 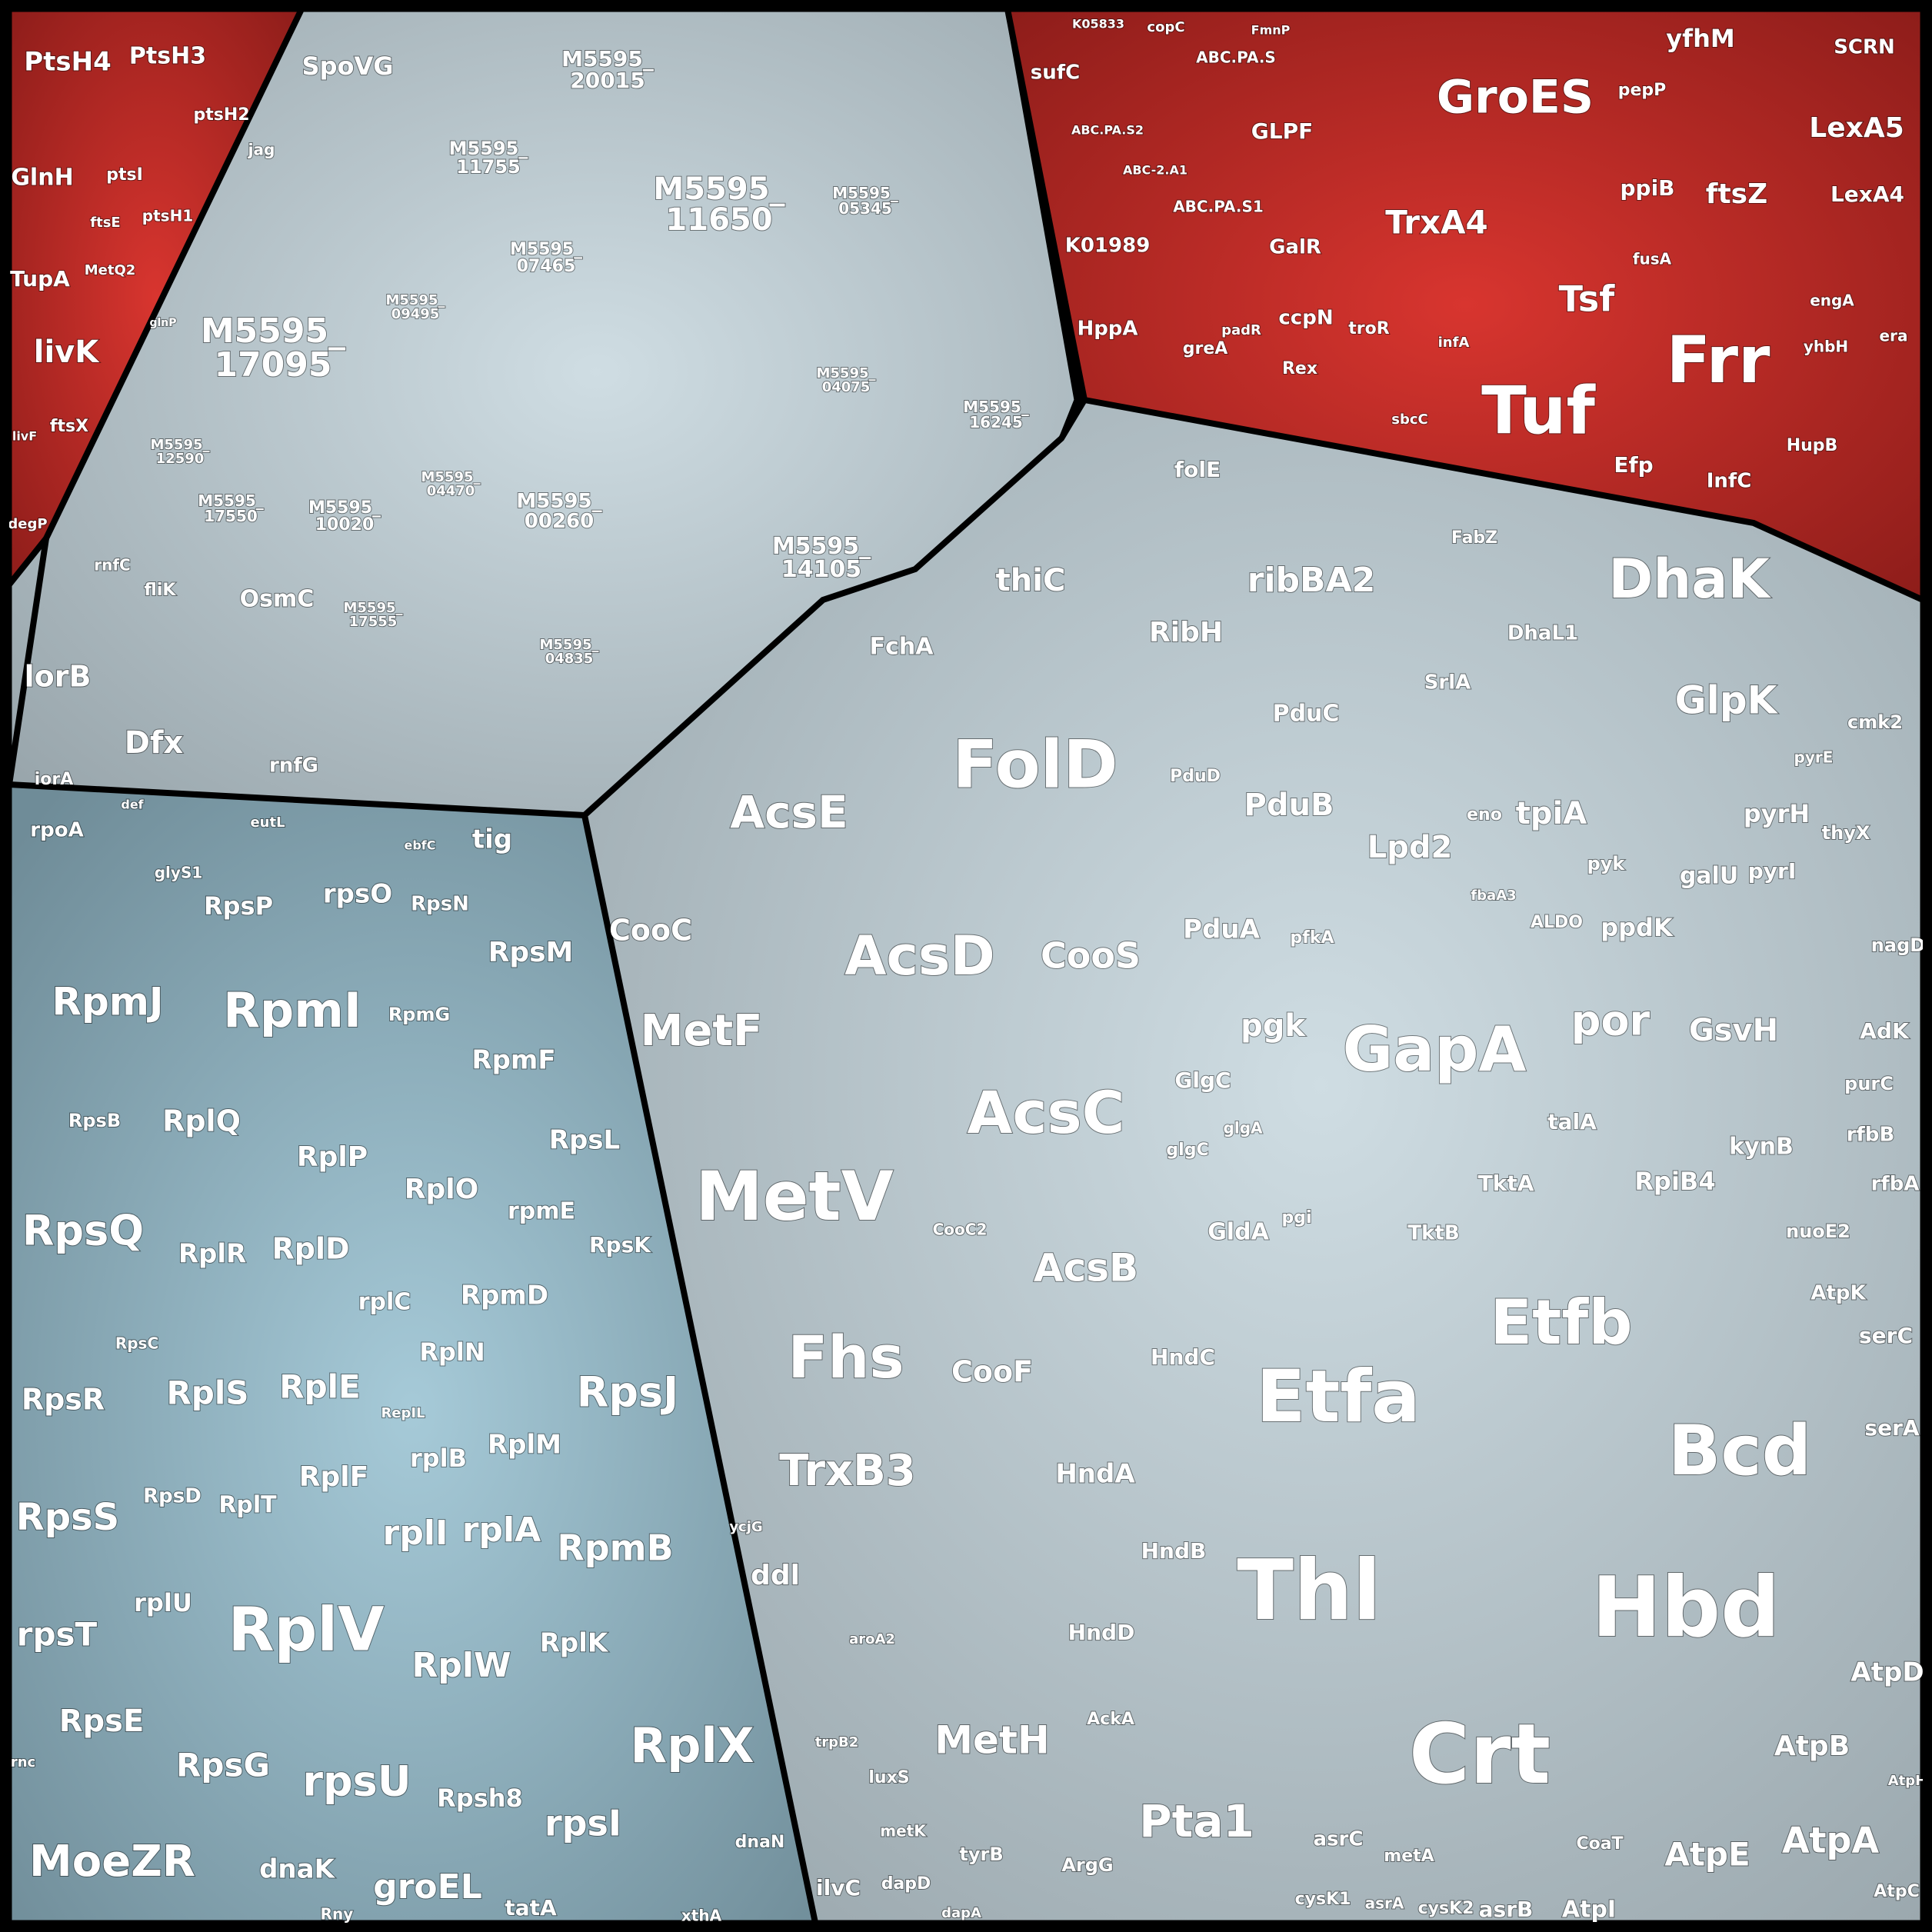 I want to click on protein-label: metK, so click(x=903, y=1831).